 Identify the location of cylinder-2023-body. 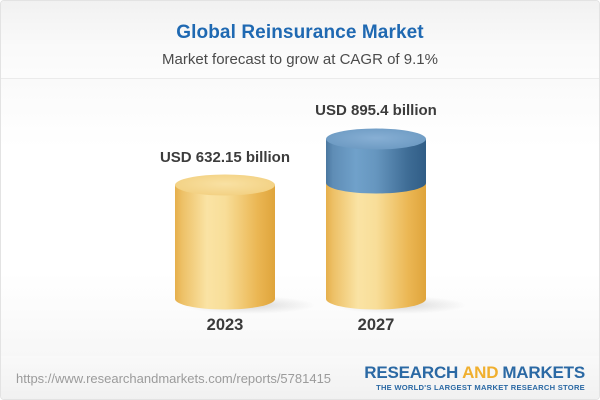
(225, 247).